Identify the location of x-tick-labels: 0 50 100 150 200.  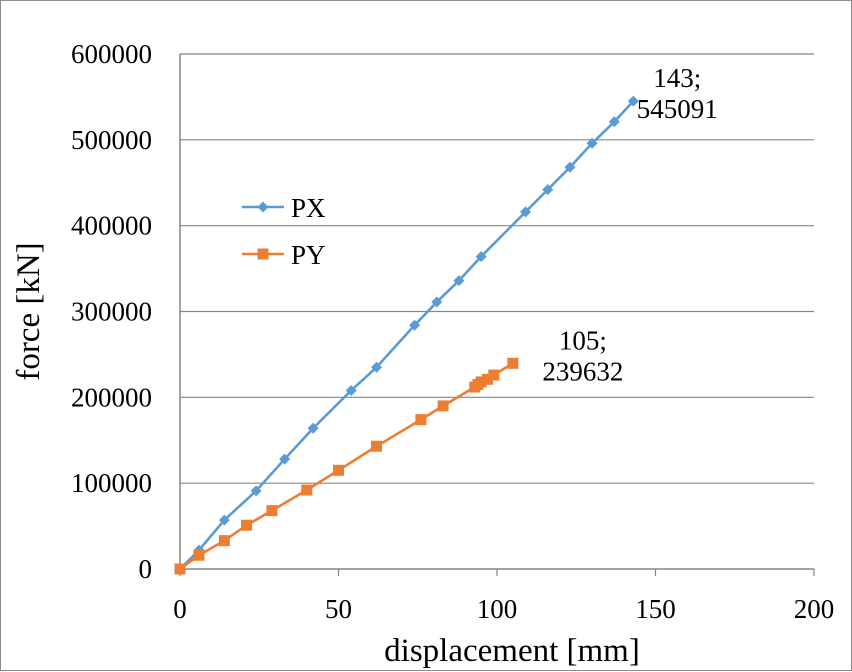
(503, 596).